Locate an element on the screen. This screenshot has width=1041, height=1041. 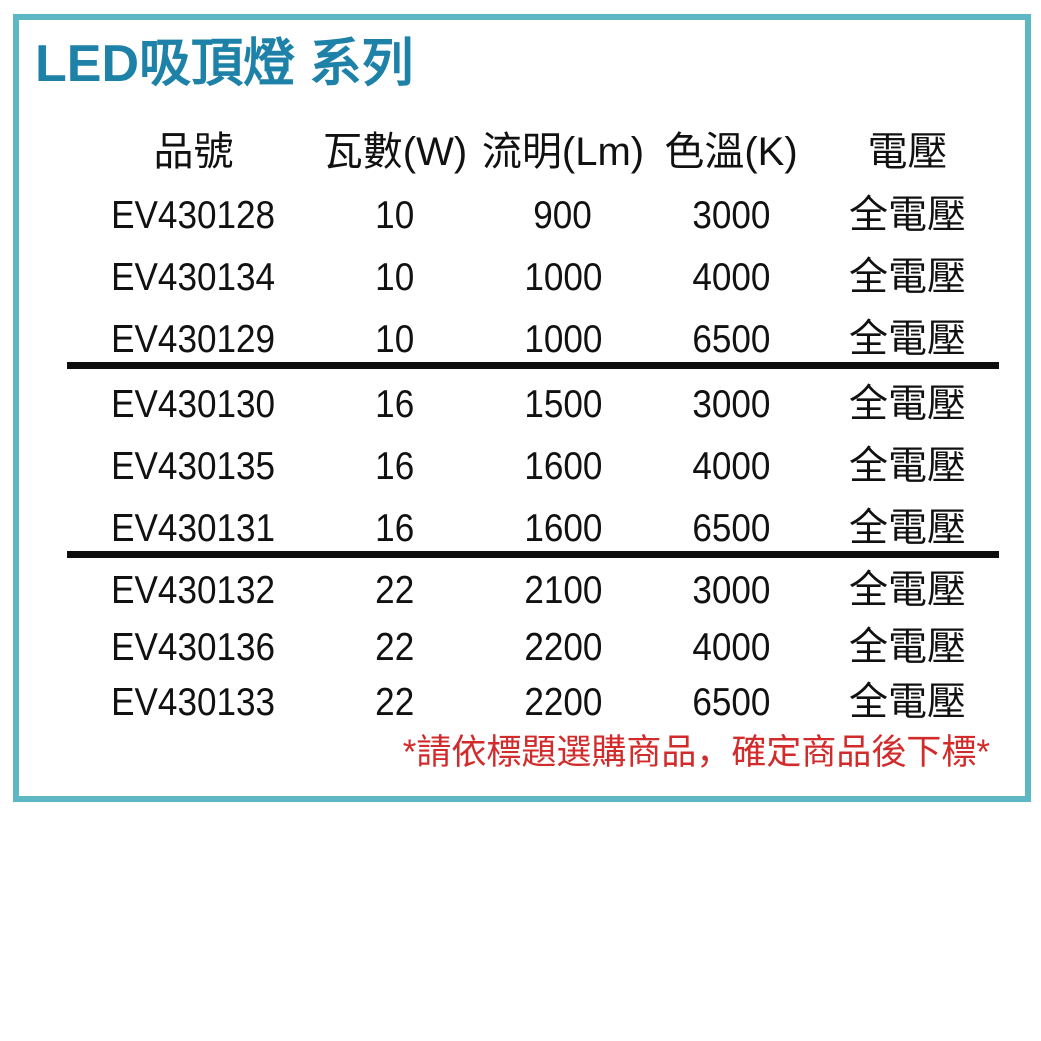
lumens-cell: 1500 is located at coordinates (563, 404).